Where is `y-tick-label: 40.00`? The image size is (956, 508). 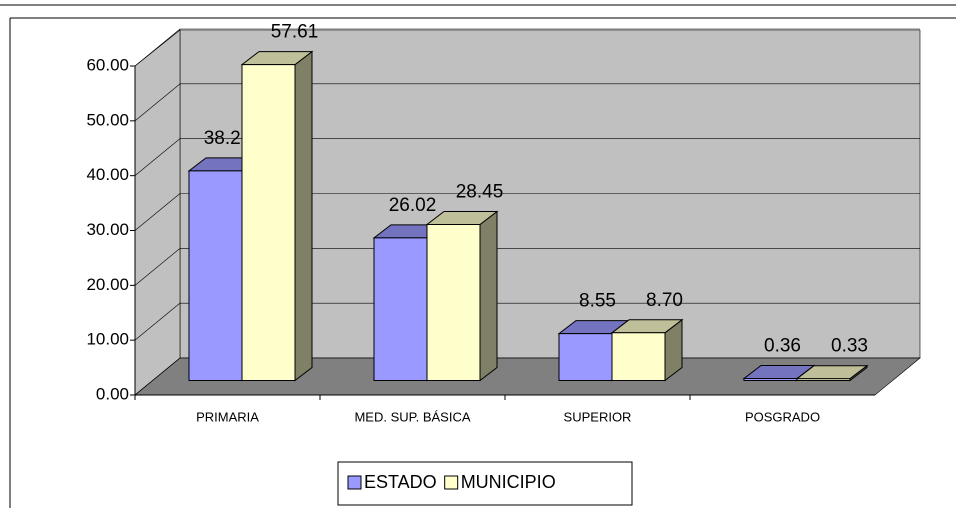 y-tick-label: 40.00 is located at coordinates (107, 174).